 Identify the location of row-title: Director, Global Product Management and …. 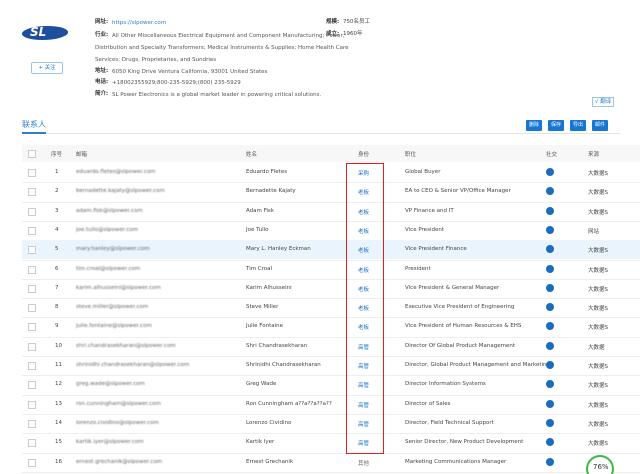
(478, 365).